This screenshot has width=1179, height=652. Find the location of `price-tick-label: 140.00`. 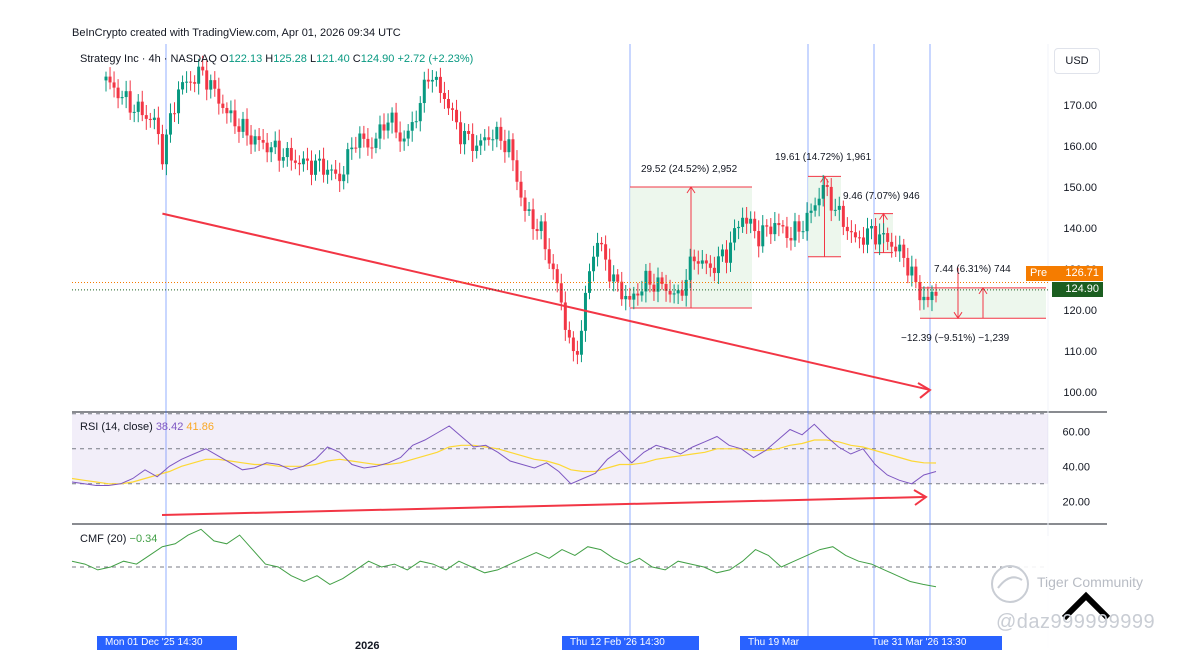

price-tick-label: 140.00 is located at coordinates (1080, 229).